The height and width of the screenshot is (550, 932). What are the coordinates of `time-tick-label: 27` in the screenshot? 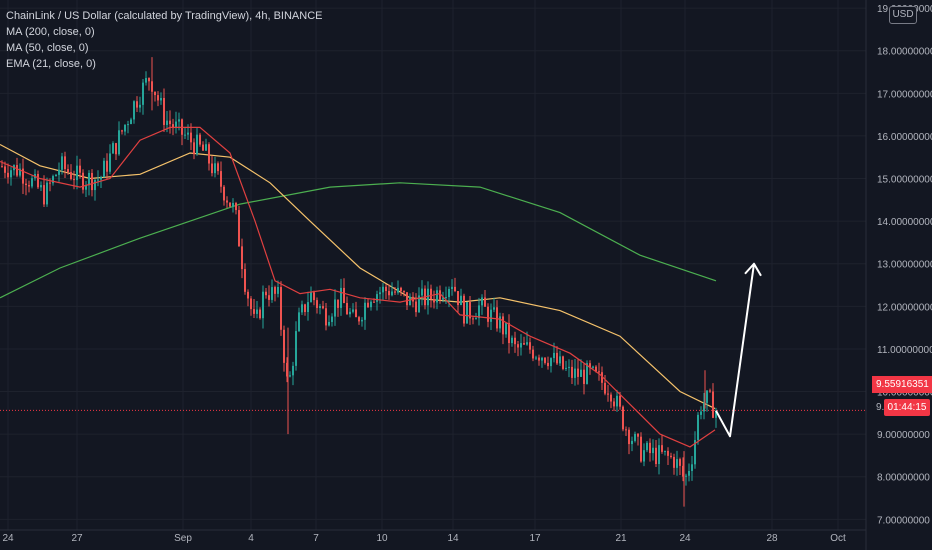 It's located at (77, 538).